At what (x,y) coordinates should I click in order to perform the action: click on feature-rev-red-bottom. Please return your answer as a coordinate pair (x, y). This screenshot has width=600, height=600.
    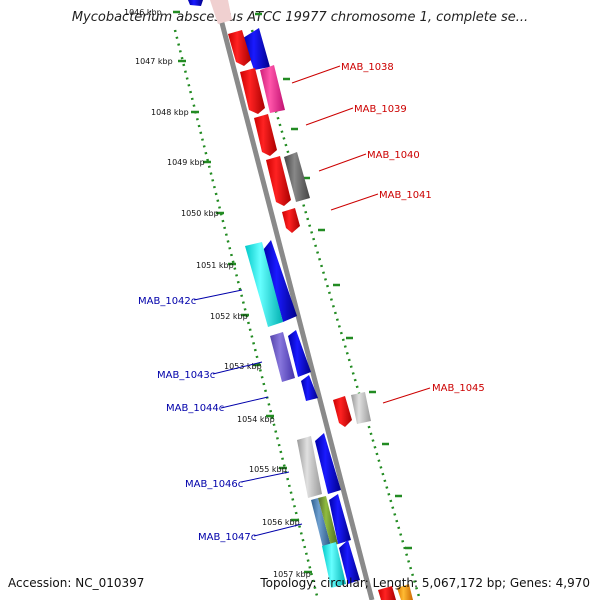
    Looking at the image, I should click on (387, 593).